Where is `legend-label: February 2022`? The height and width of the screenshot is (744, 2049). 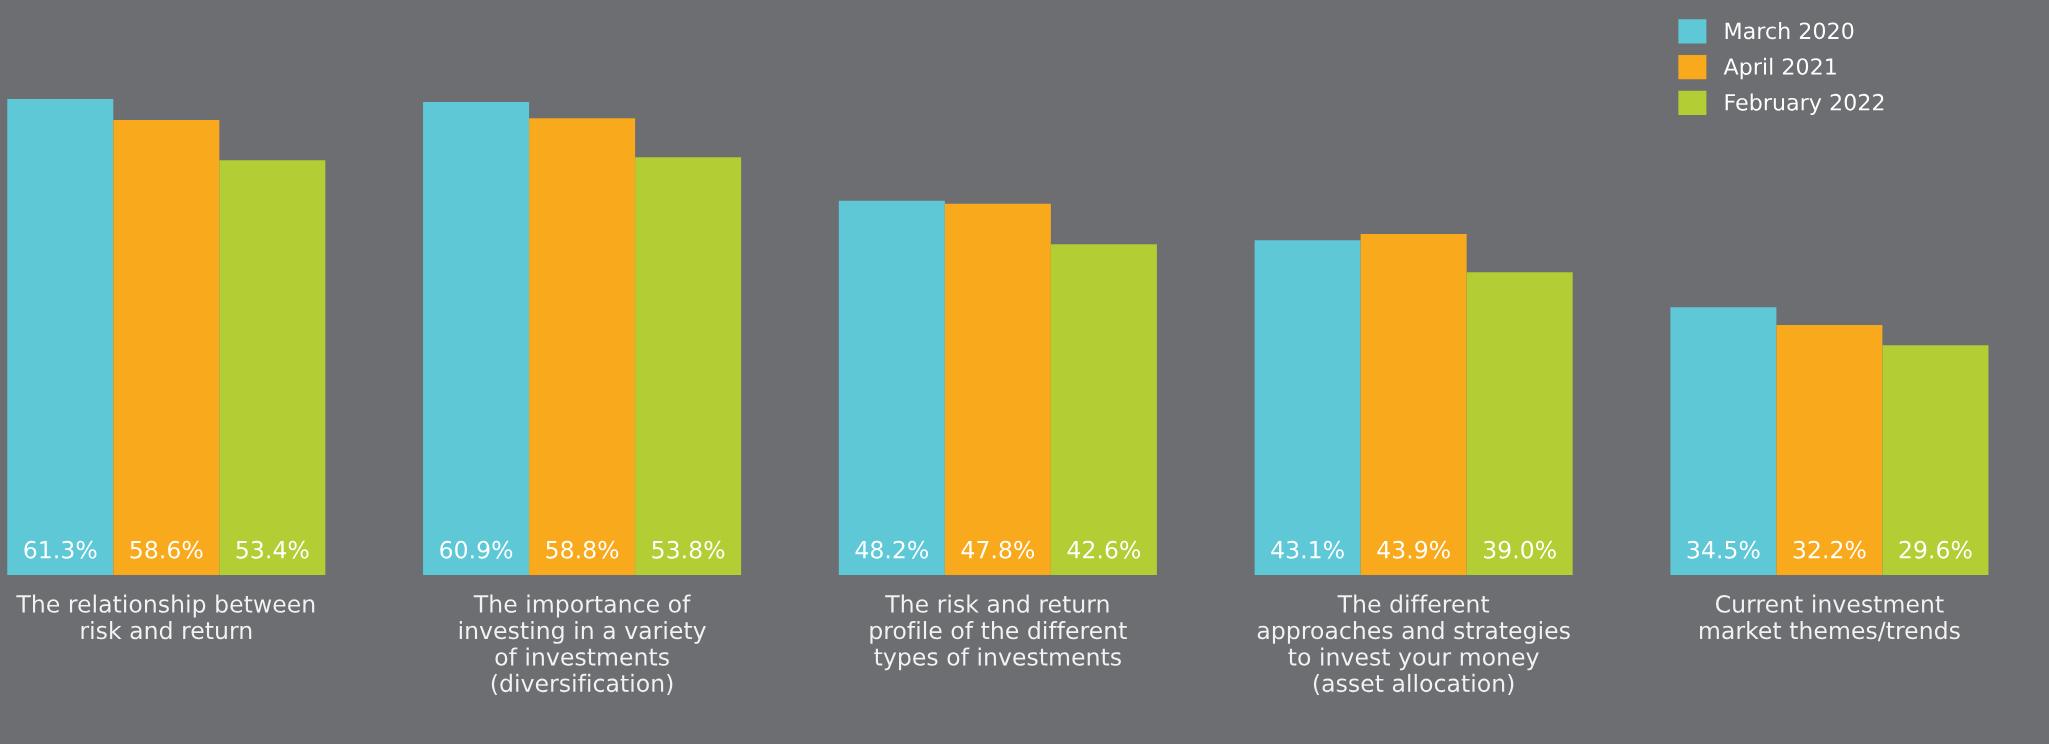 legend-label: February 2022 is located at coordinates (1804, 104).